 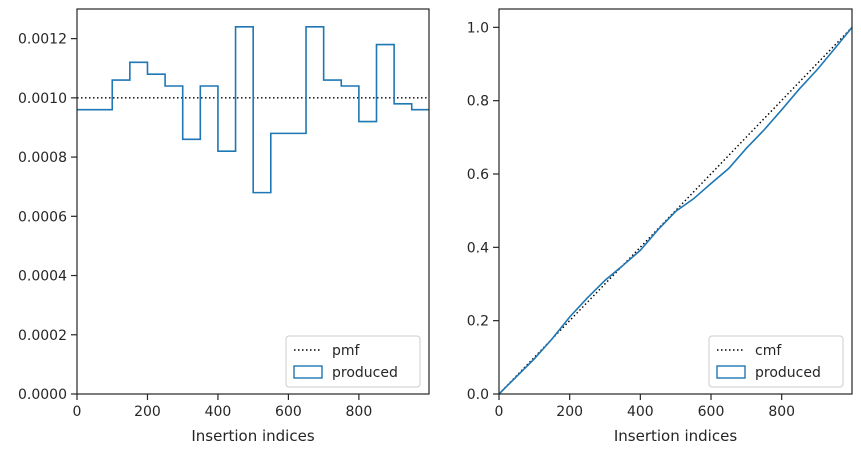 What do you see at coordinates (478, 102) in the screenshot?
I see `y-tick-label: 0.8` at bounding box center [478, 102].